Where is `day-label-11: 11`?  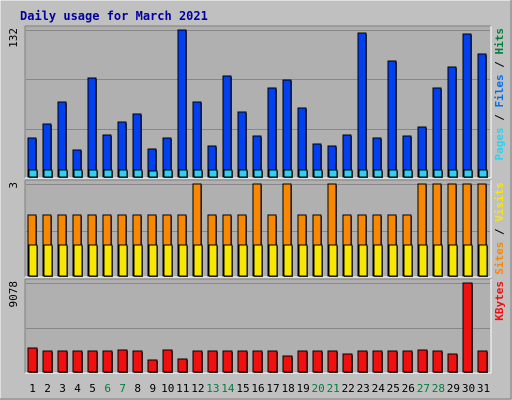 day-label-11: 11 is located at coordinates (182, 388).